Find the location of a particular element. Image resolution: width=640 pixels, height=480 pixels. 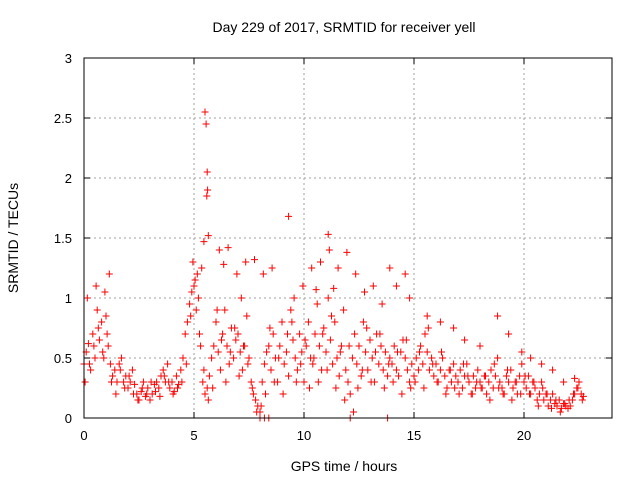

y-tick-label: 3 is located at coordinates (68, 58).